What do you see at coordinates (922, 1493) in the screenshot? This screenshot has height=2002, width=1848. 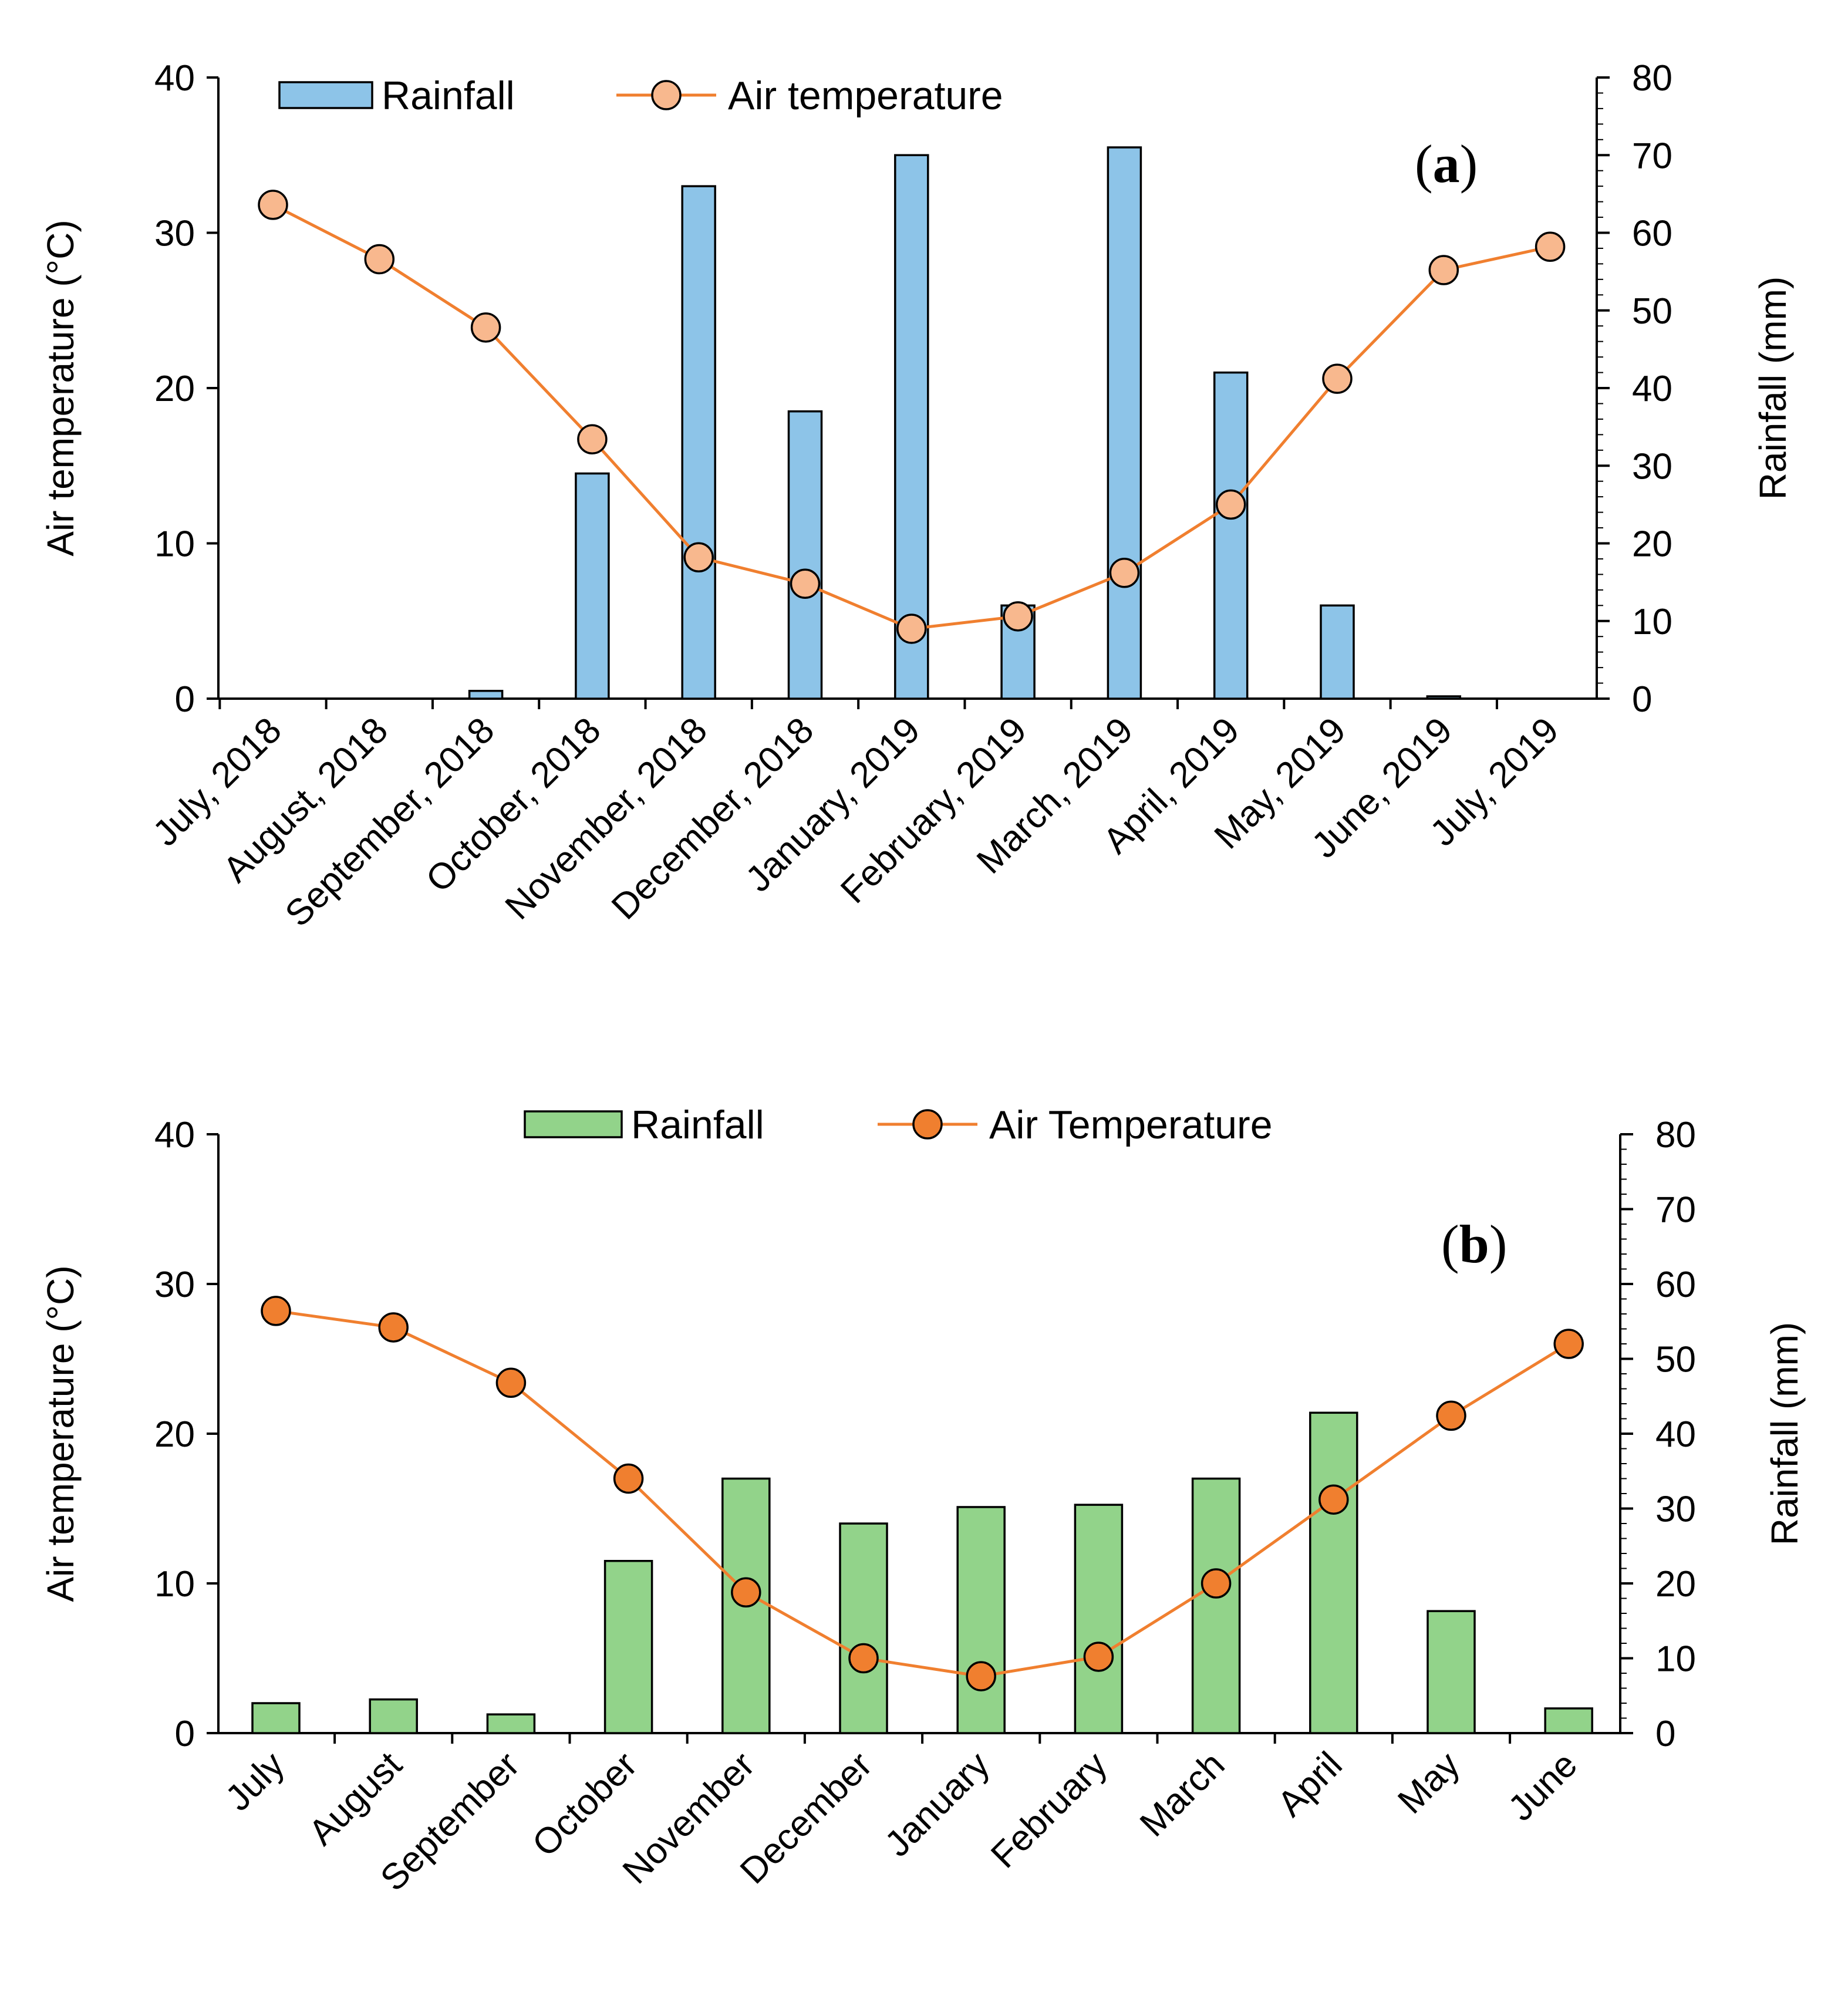 I see `temperature-line` at bounding box center [922, 1493].